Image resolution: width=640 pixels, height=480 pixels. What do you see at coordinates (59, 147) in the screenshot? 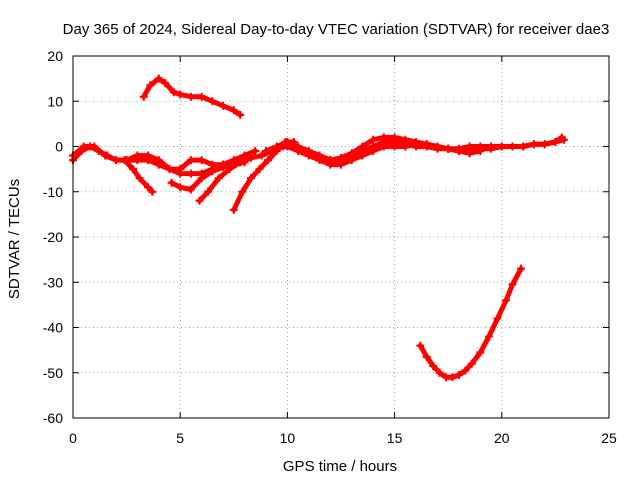
I see `y-tick-label: 0` at bounding box center [59, 147].